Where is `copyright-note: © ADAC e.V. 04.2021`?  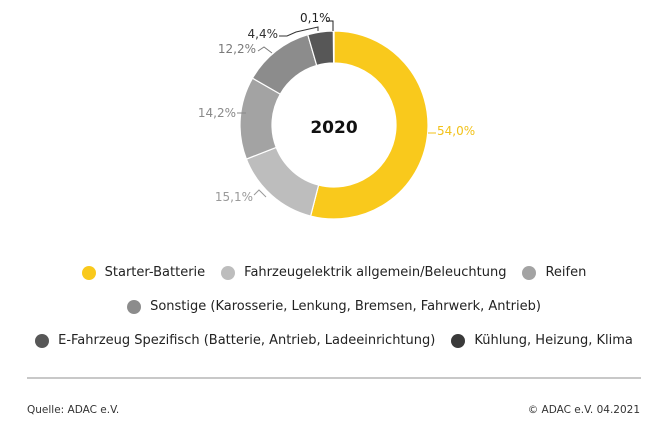 copyright-note: © ADAC e.V. 04.2021 is located at coordinates (583, 410).